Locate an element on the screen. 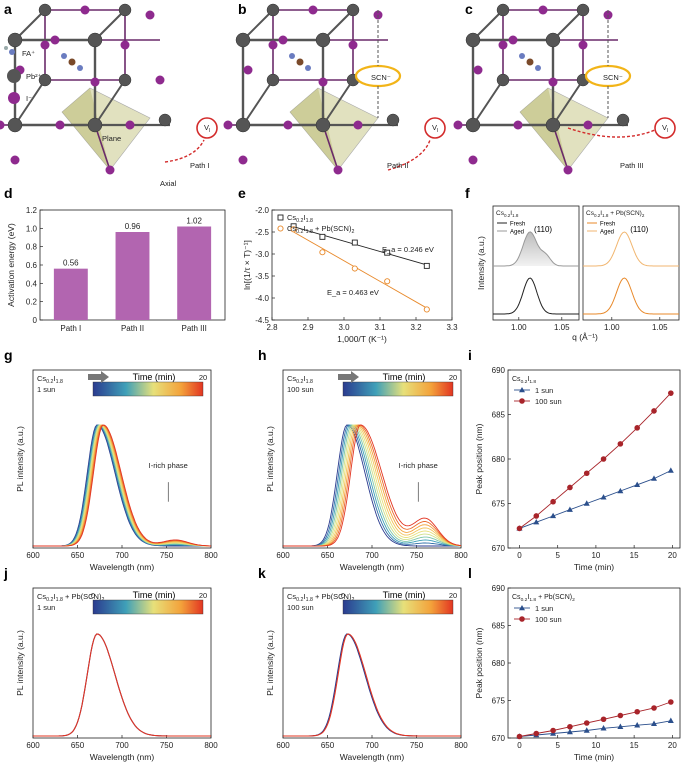 This screenshot has width=685, height=765. legend-pb: Pb²⁺ is located at coordinates (34, 76).